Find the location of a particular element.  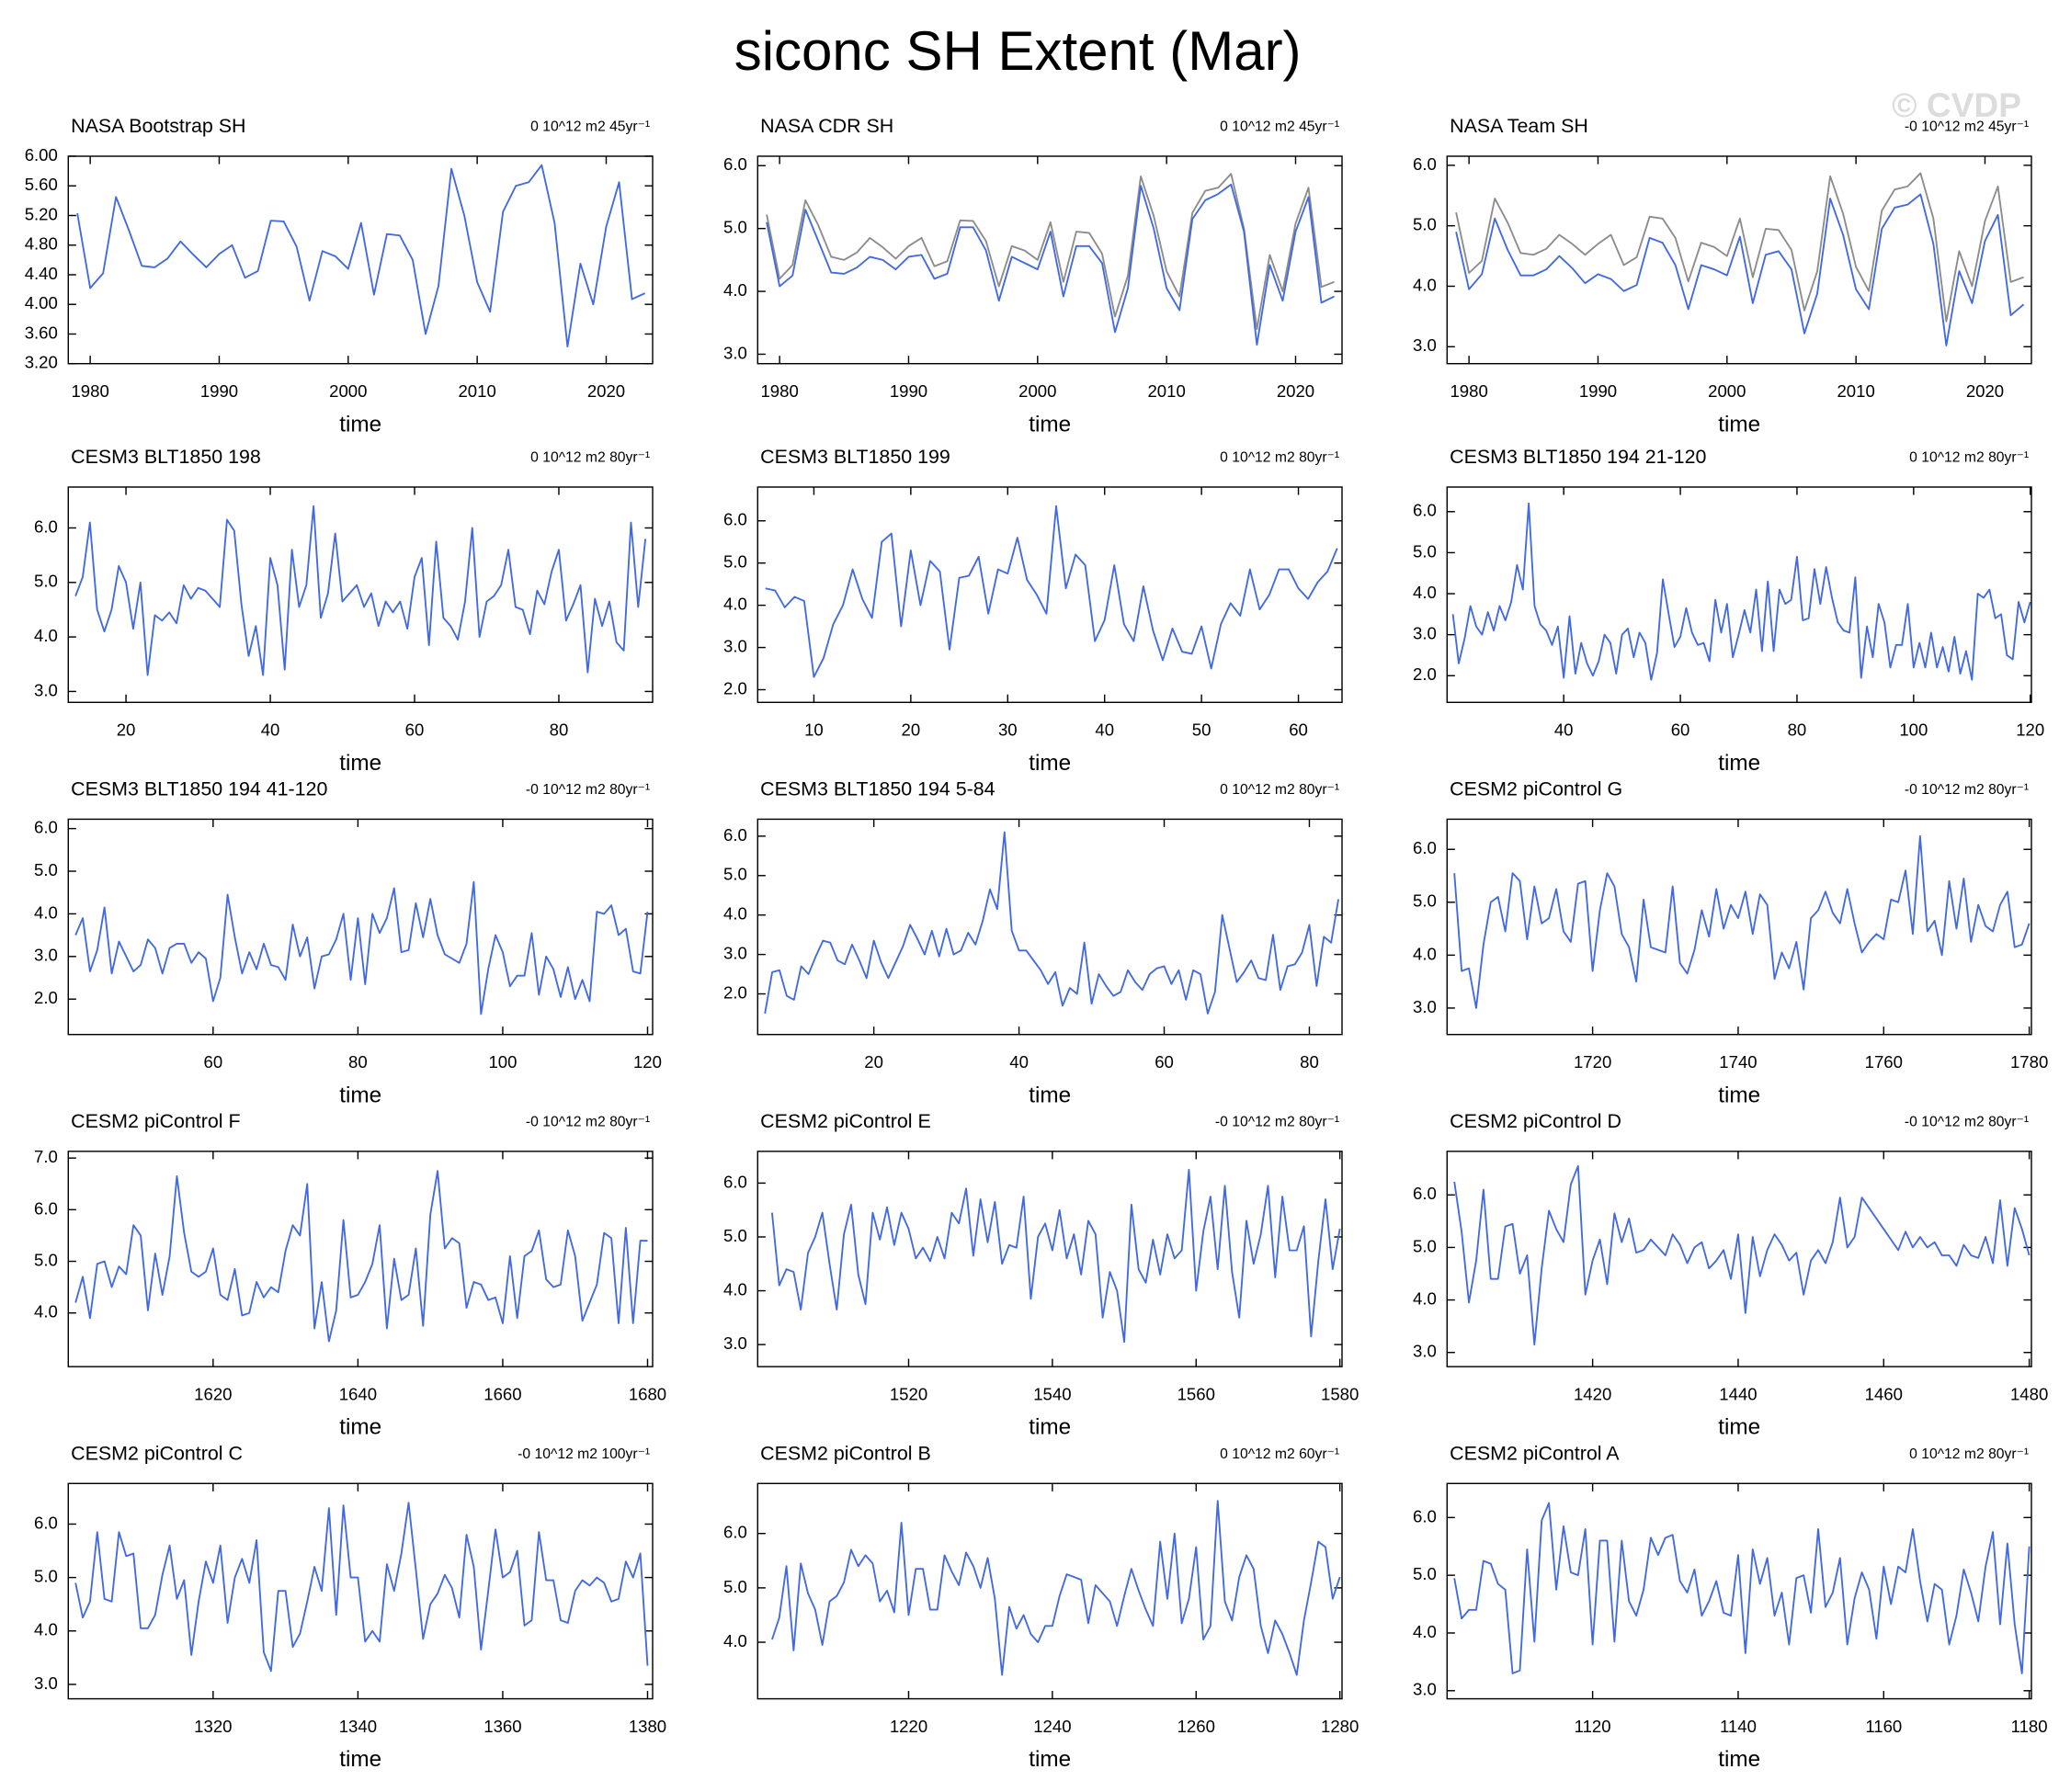

panel-title: CESM3 BLT1850 194 41-120 is located at coordinates (199, 789).